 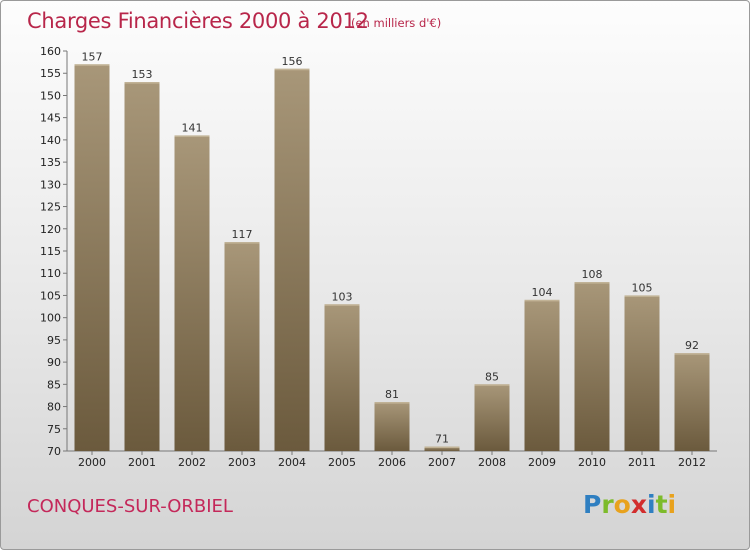 I want to click on value-label: 117, so click(x=242, y=234).